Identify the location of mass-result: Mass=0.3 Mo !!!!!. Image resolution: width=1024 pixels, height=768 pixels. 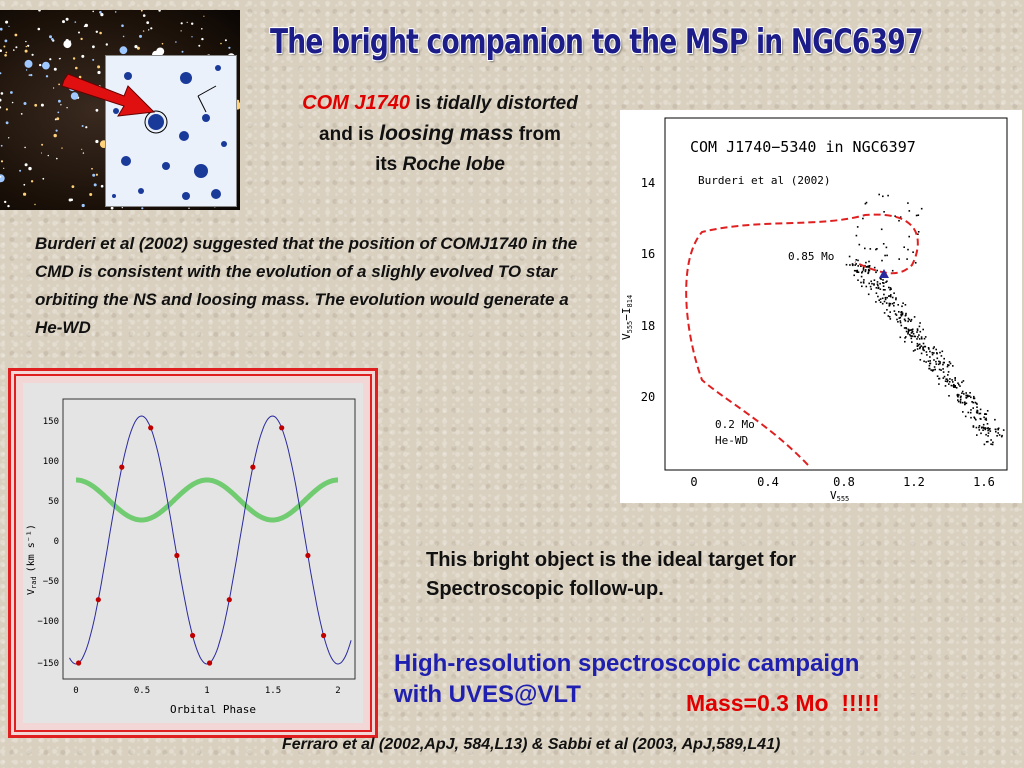
(783, 703).